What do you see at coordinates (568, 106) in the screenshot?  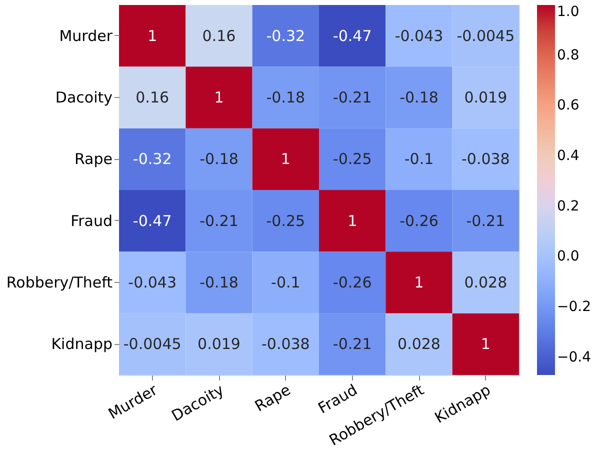 I see `color-bar-label: 0.6` at bounding box center [568, 106].